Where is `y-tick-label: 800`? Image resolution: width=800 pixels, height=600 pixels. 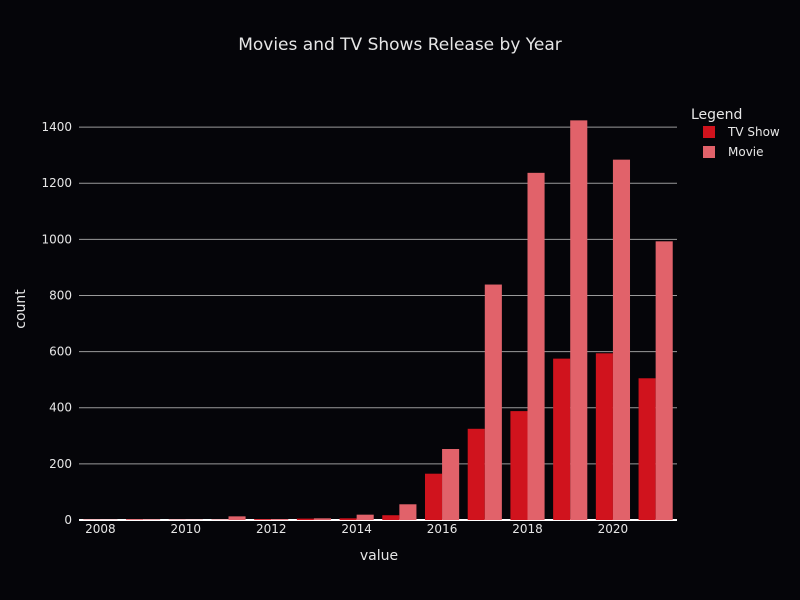
y-tick-label: 800 is located at coordinates (60, 295).